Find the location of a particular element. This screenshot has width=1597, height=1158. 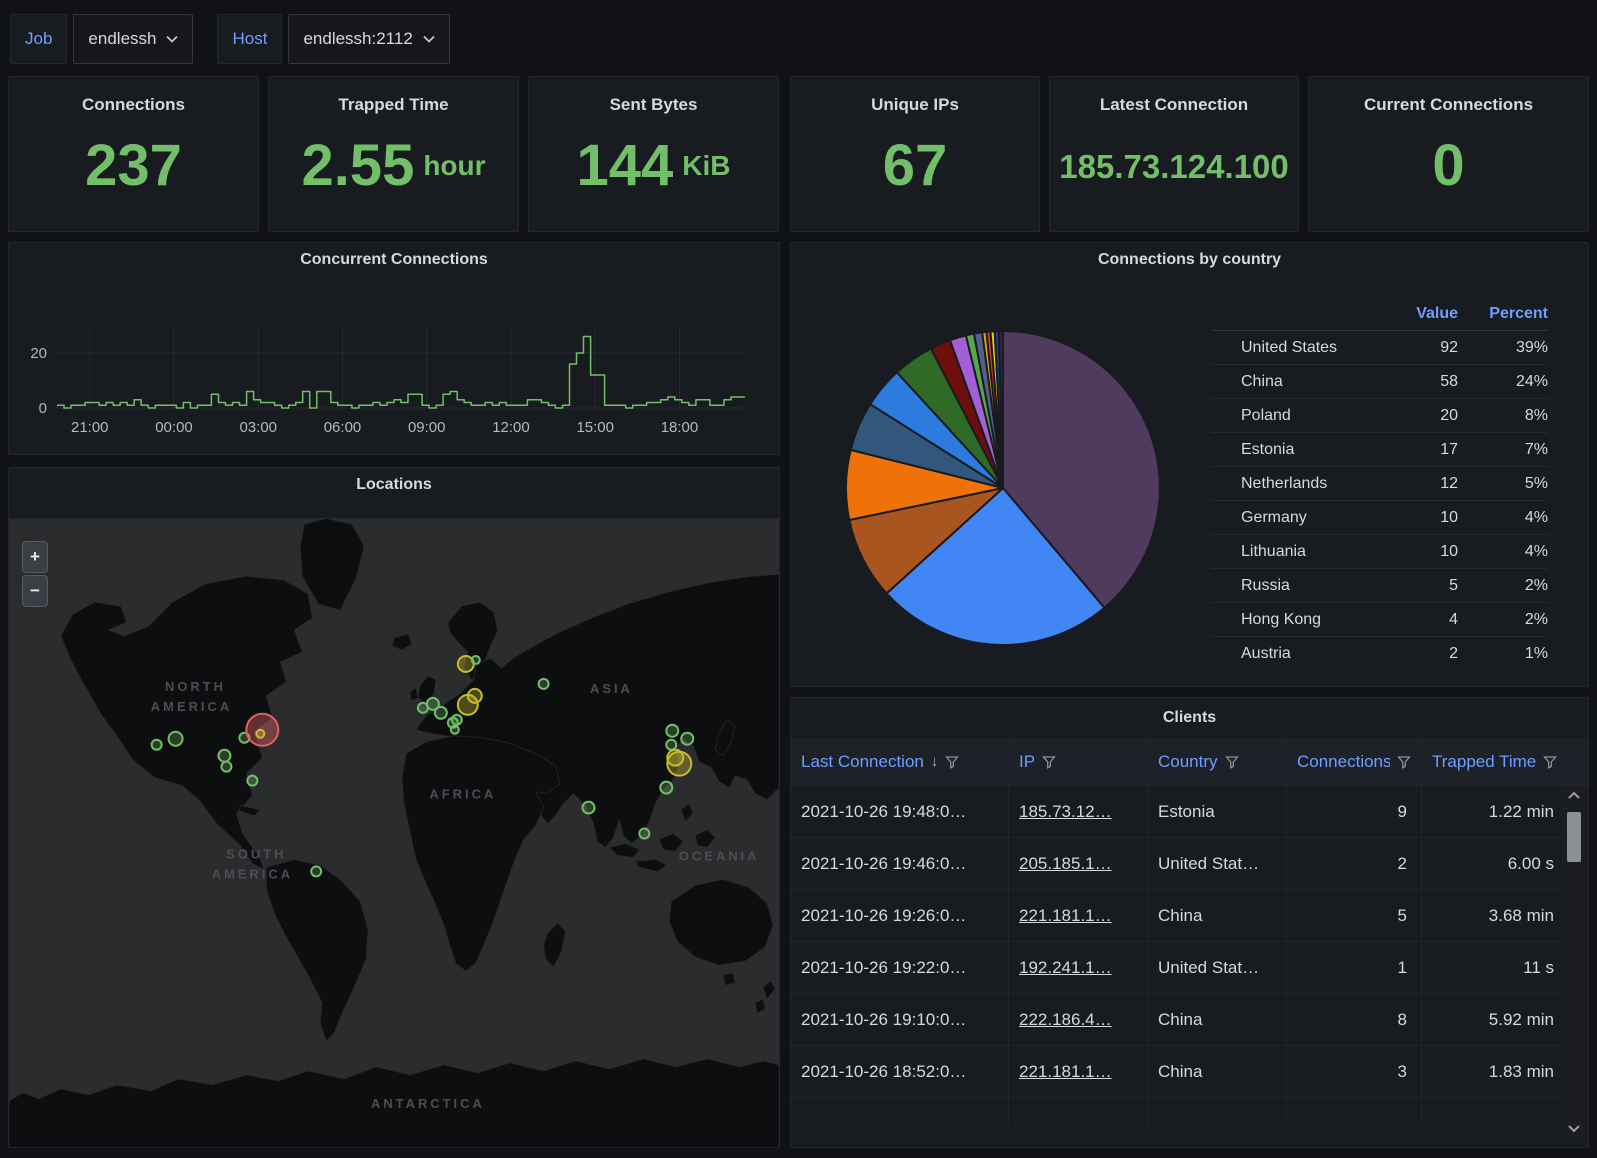

scroll-up-icon is located at coordinates (1574, 795).